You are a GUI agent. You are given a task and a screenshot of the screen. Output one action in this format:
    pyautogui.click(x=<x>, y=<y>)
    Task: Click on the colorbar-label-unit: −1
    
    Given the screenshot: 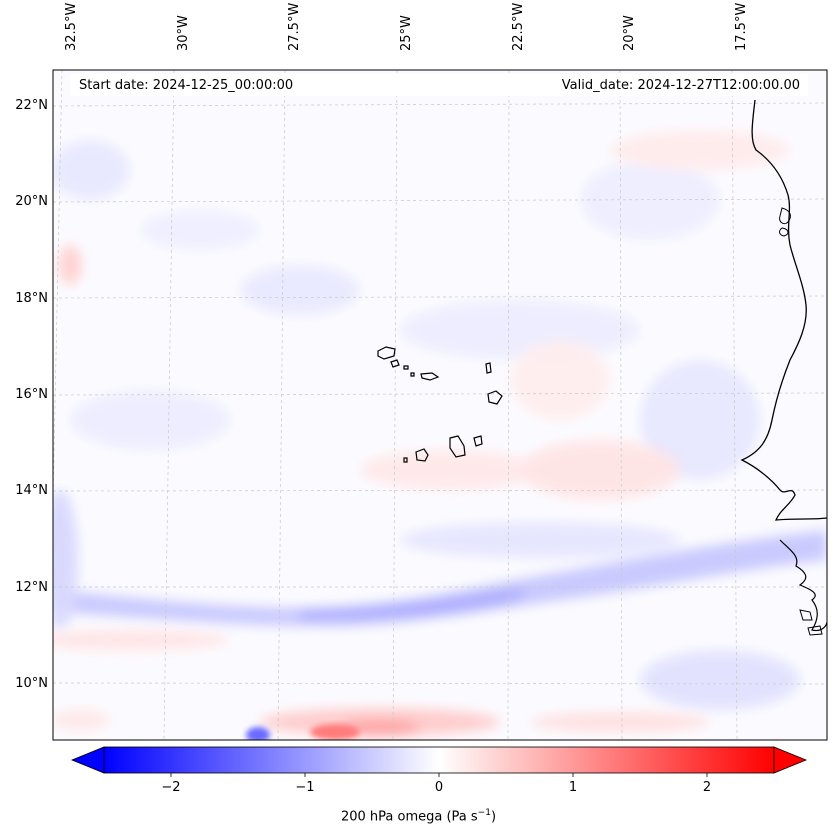 What is the action you would take?
    pyautogui.click(x=484, y=813)
    